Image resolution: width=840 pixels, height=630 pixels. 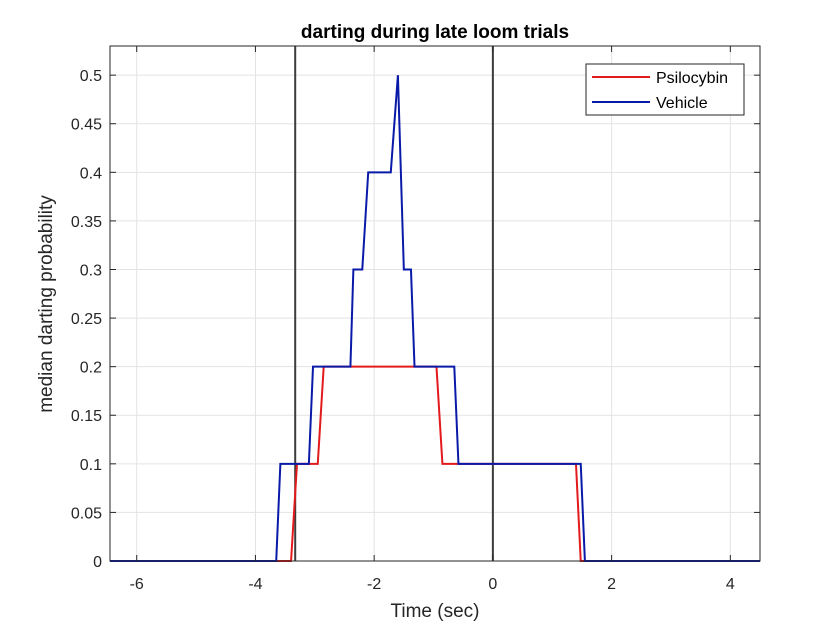 I want to click on y-tick-label: 0.1, so click(x=91, y=465).